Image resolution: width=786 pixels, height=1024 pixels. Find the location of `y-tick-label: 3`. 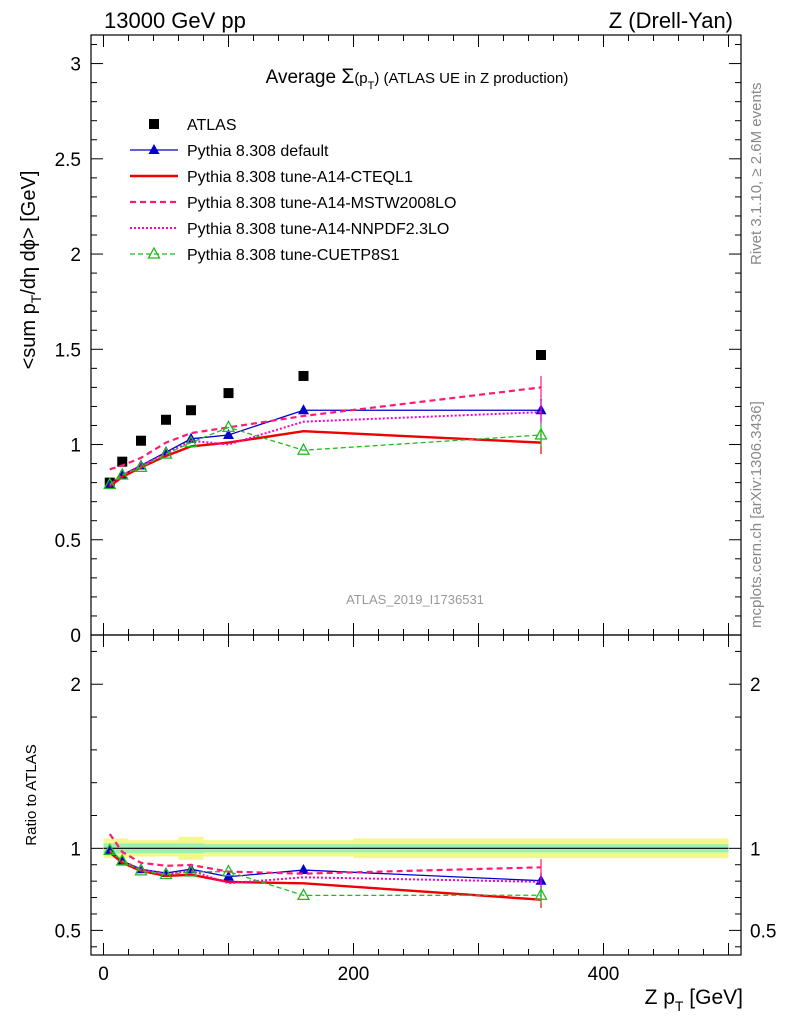

y-tick-label: 3 is located at coordinates (75, 65).